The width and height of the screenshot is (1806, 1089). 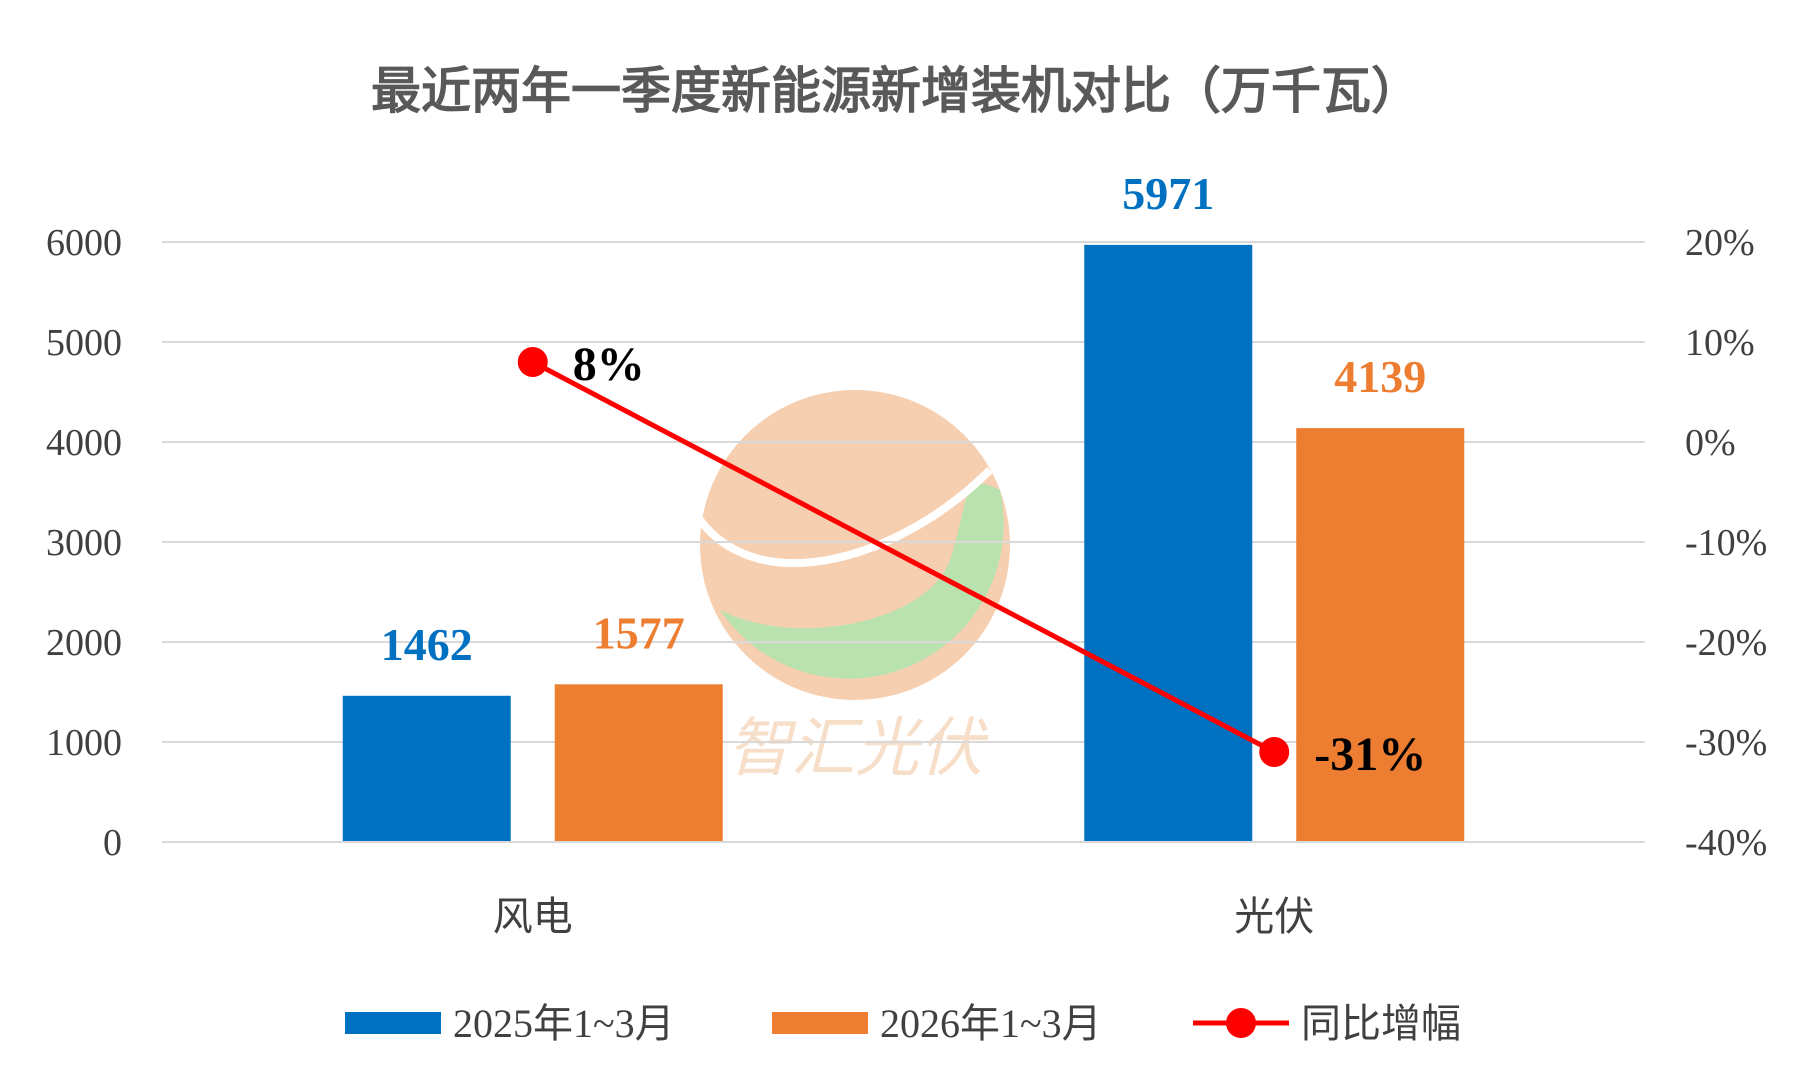 What do you see at coordinates (1274, 917) in the screenshot?
I see `x-category-label: 光伏` at bounding box center [1274, 917].